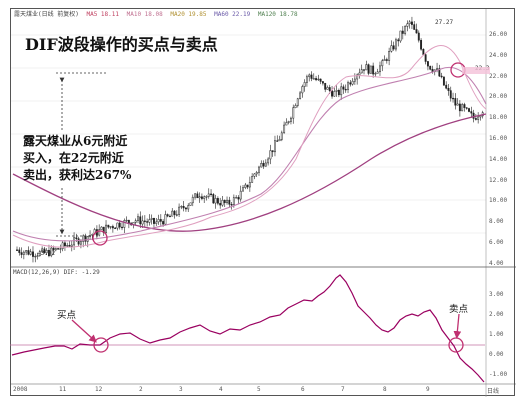 This screenshot has height=400, width=522. I want to click on price-tick-label: 4.00, so click(496, 263).